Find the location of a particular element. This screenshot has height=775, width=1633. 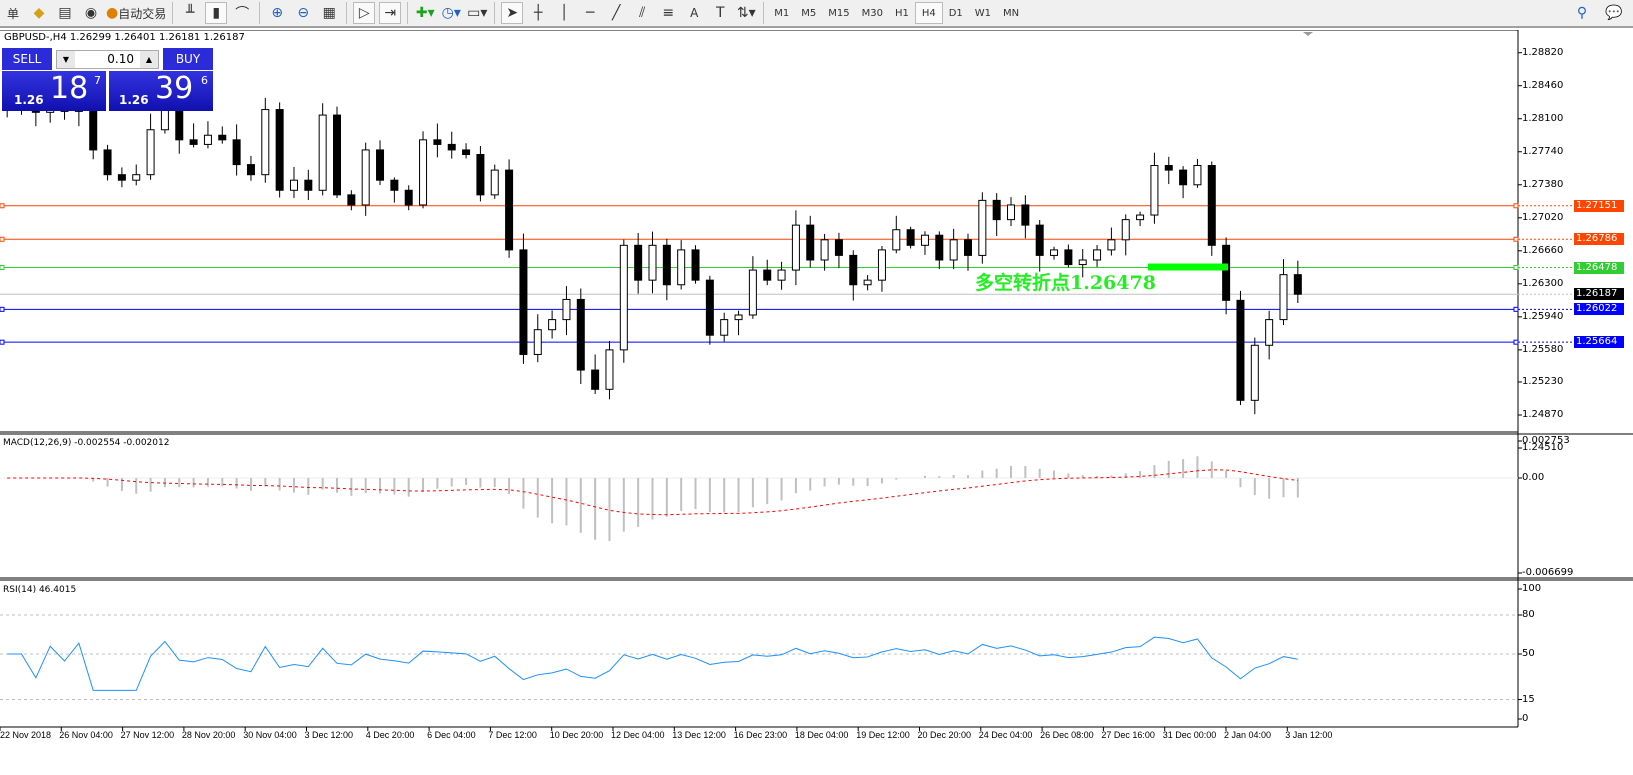

time-axis-label: 19 Dec 12:00 is located at coordinates (883, 735).